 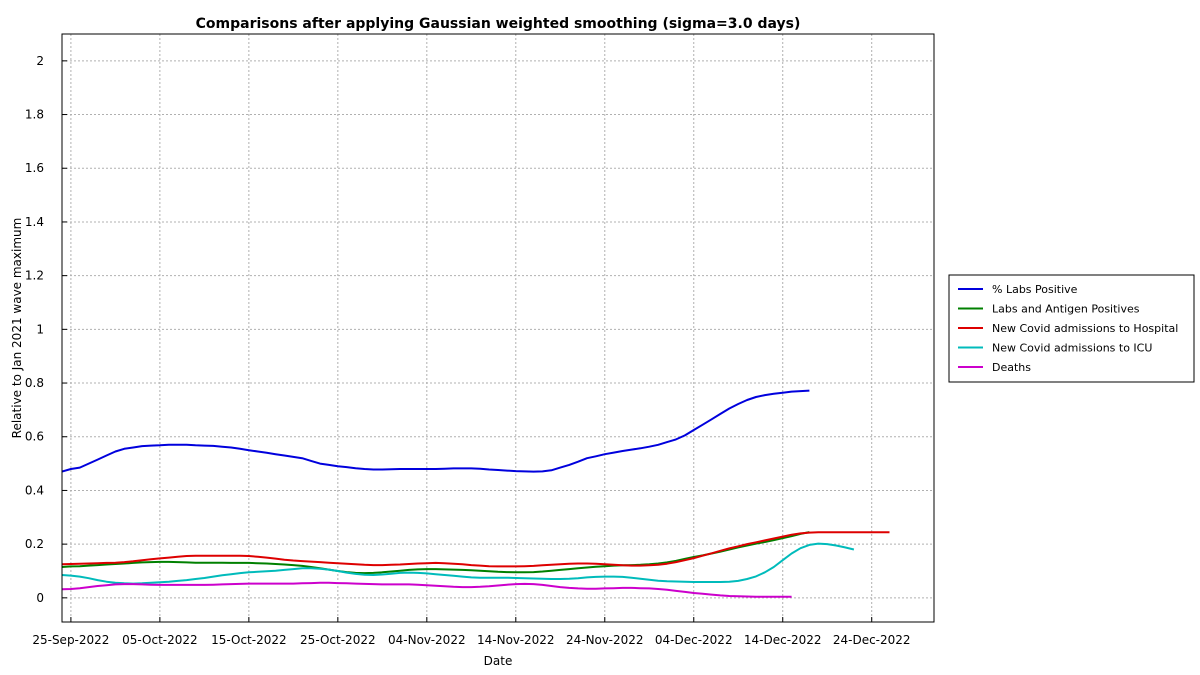 I want to click on legend-label: Deaths, so click(x=1011, y=367).